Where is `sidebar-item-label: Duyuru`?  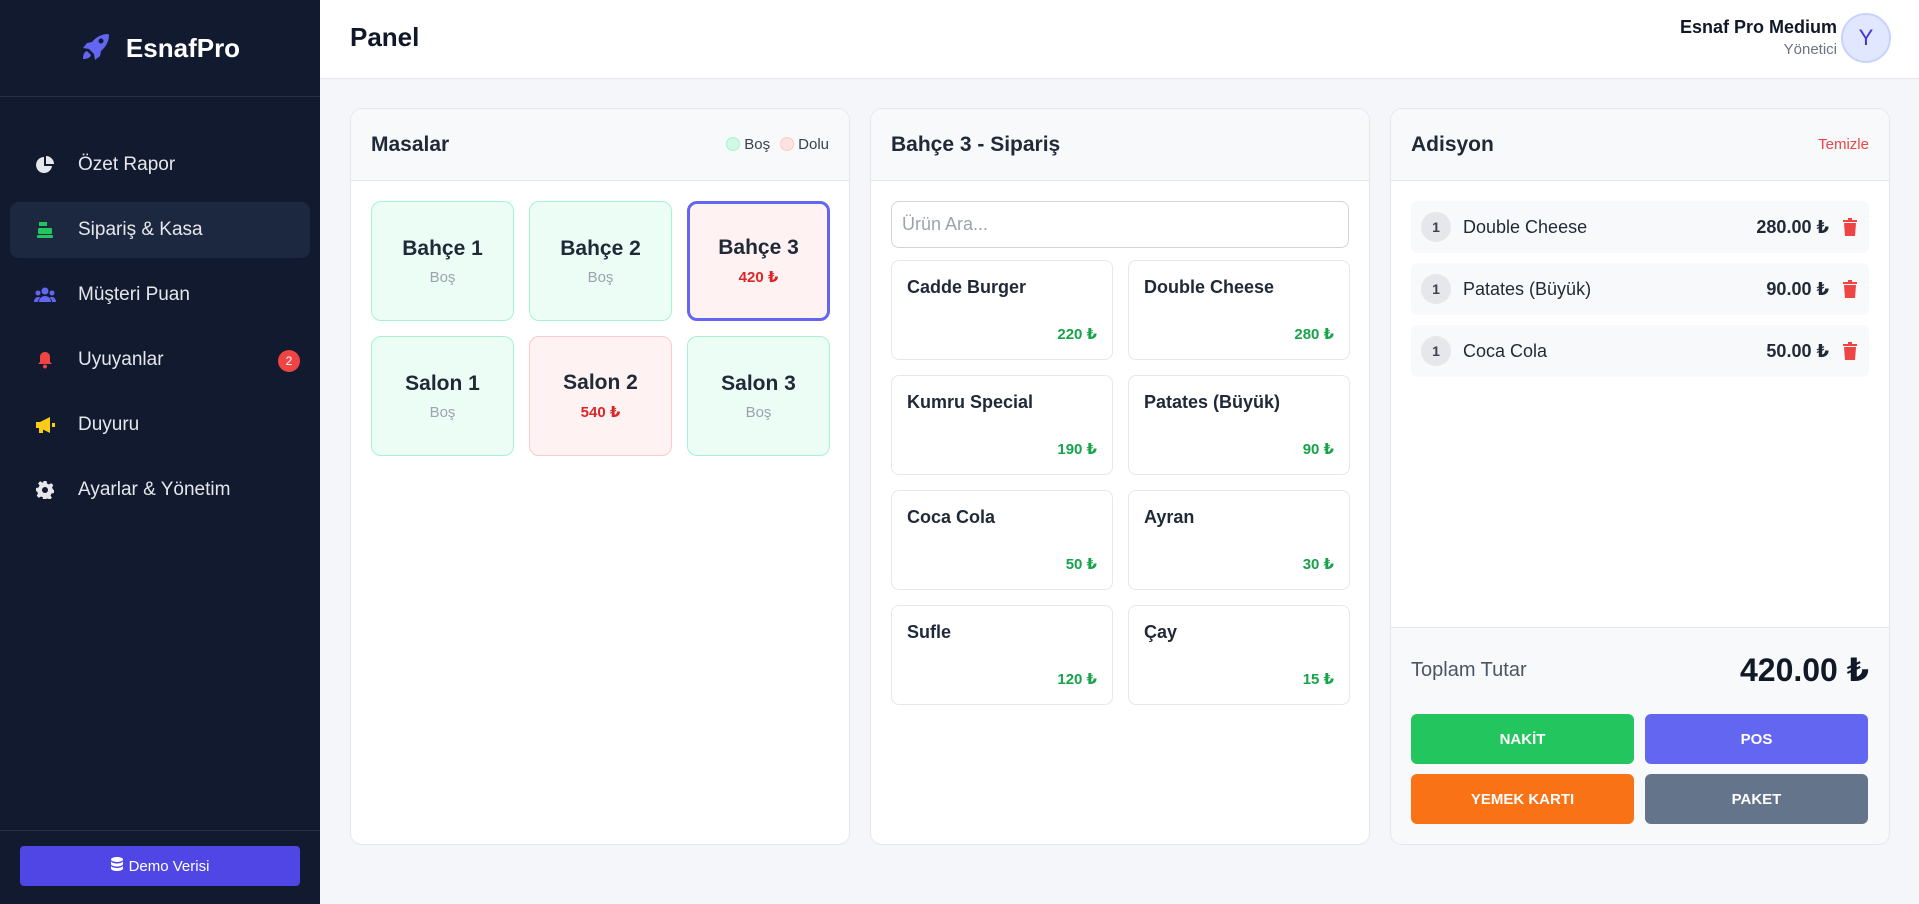
sidebar-item-label: Duyuru is located at coordinates (109, 424).